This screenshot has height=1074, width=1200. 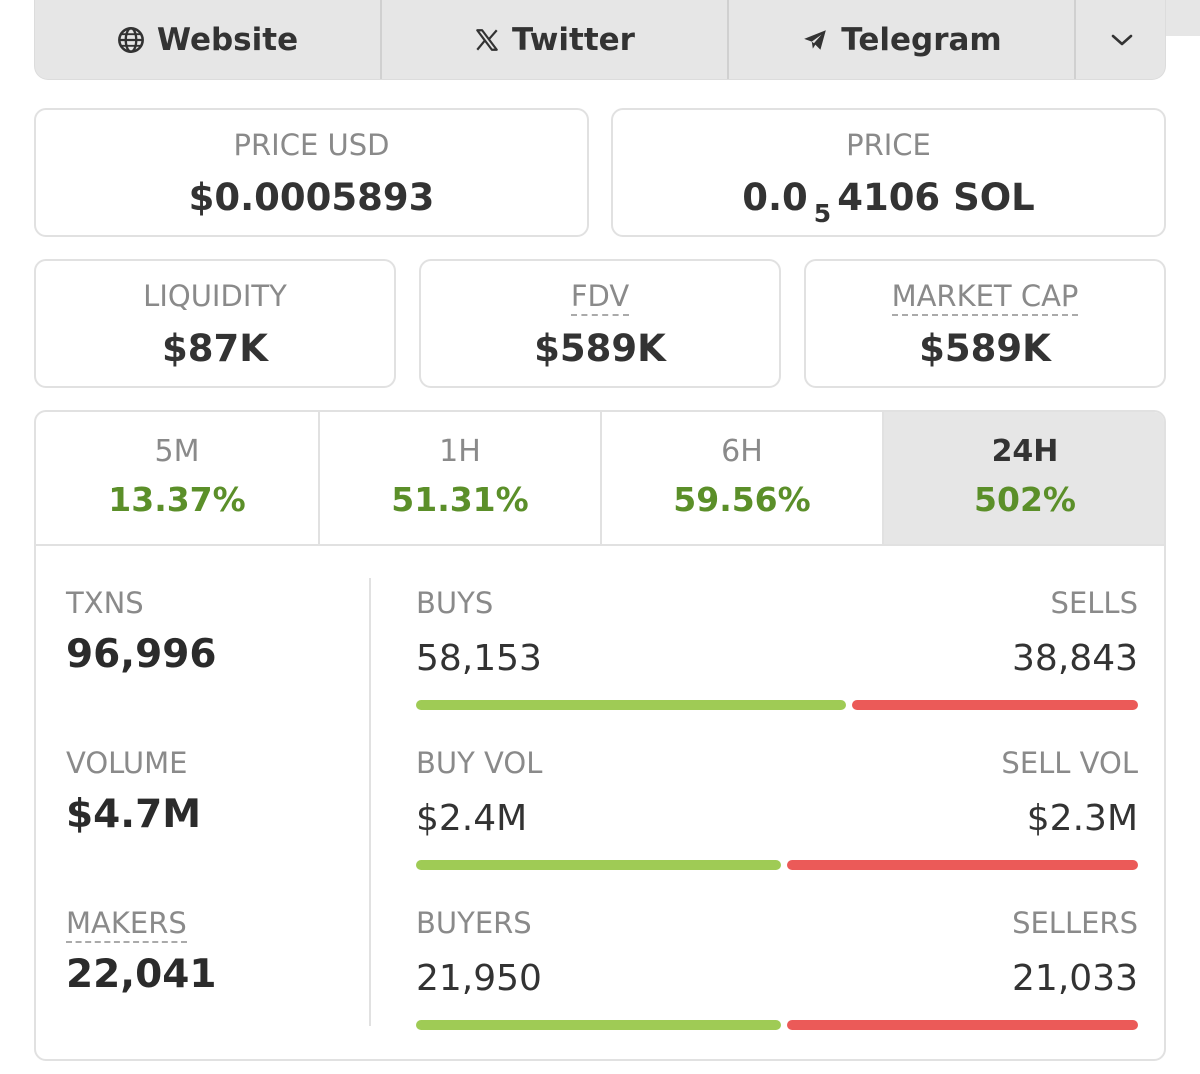 What do you see at coordinates (598, 1025) in the screenshot?
I see `buyers-bar` at bounding box center [598, 1025].